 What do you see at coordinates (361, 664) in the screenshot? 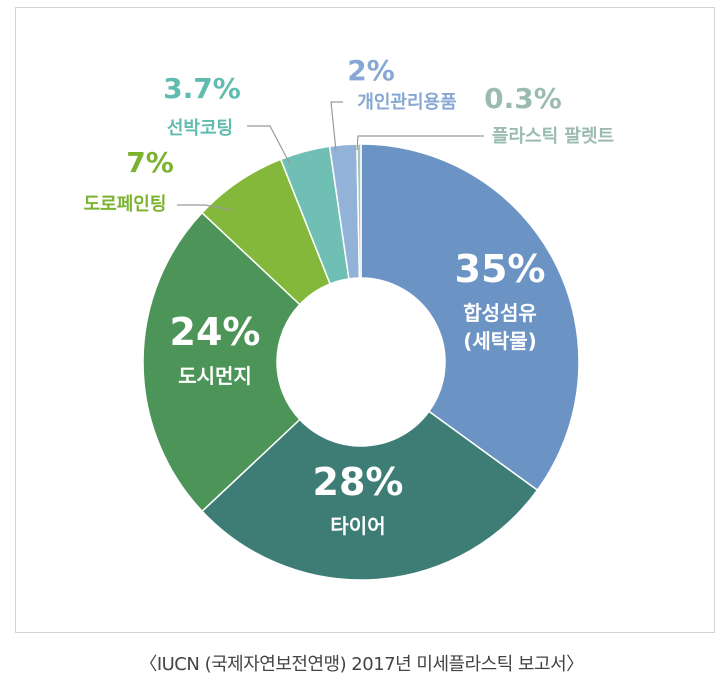
I see `source-caption: 〈IUCN (국제자연보전연맹) 2017년 미세플라스틱 보고서〉` at bounding box center [361, 664].